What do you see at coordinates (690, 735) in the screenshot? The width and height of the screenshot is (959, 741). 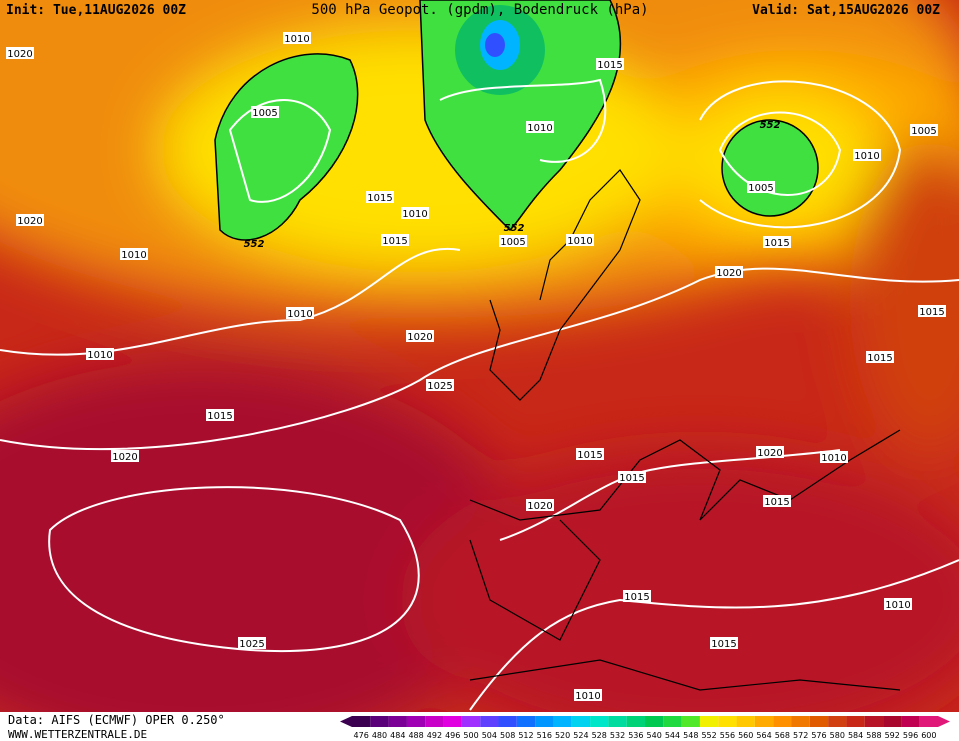 I see `legend-value: 548` at bounding box center [690, 735].